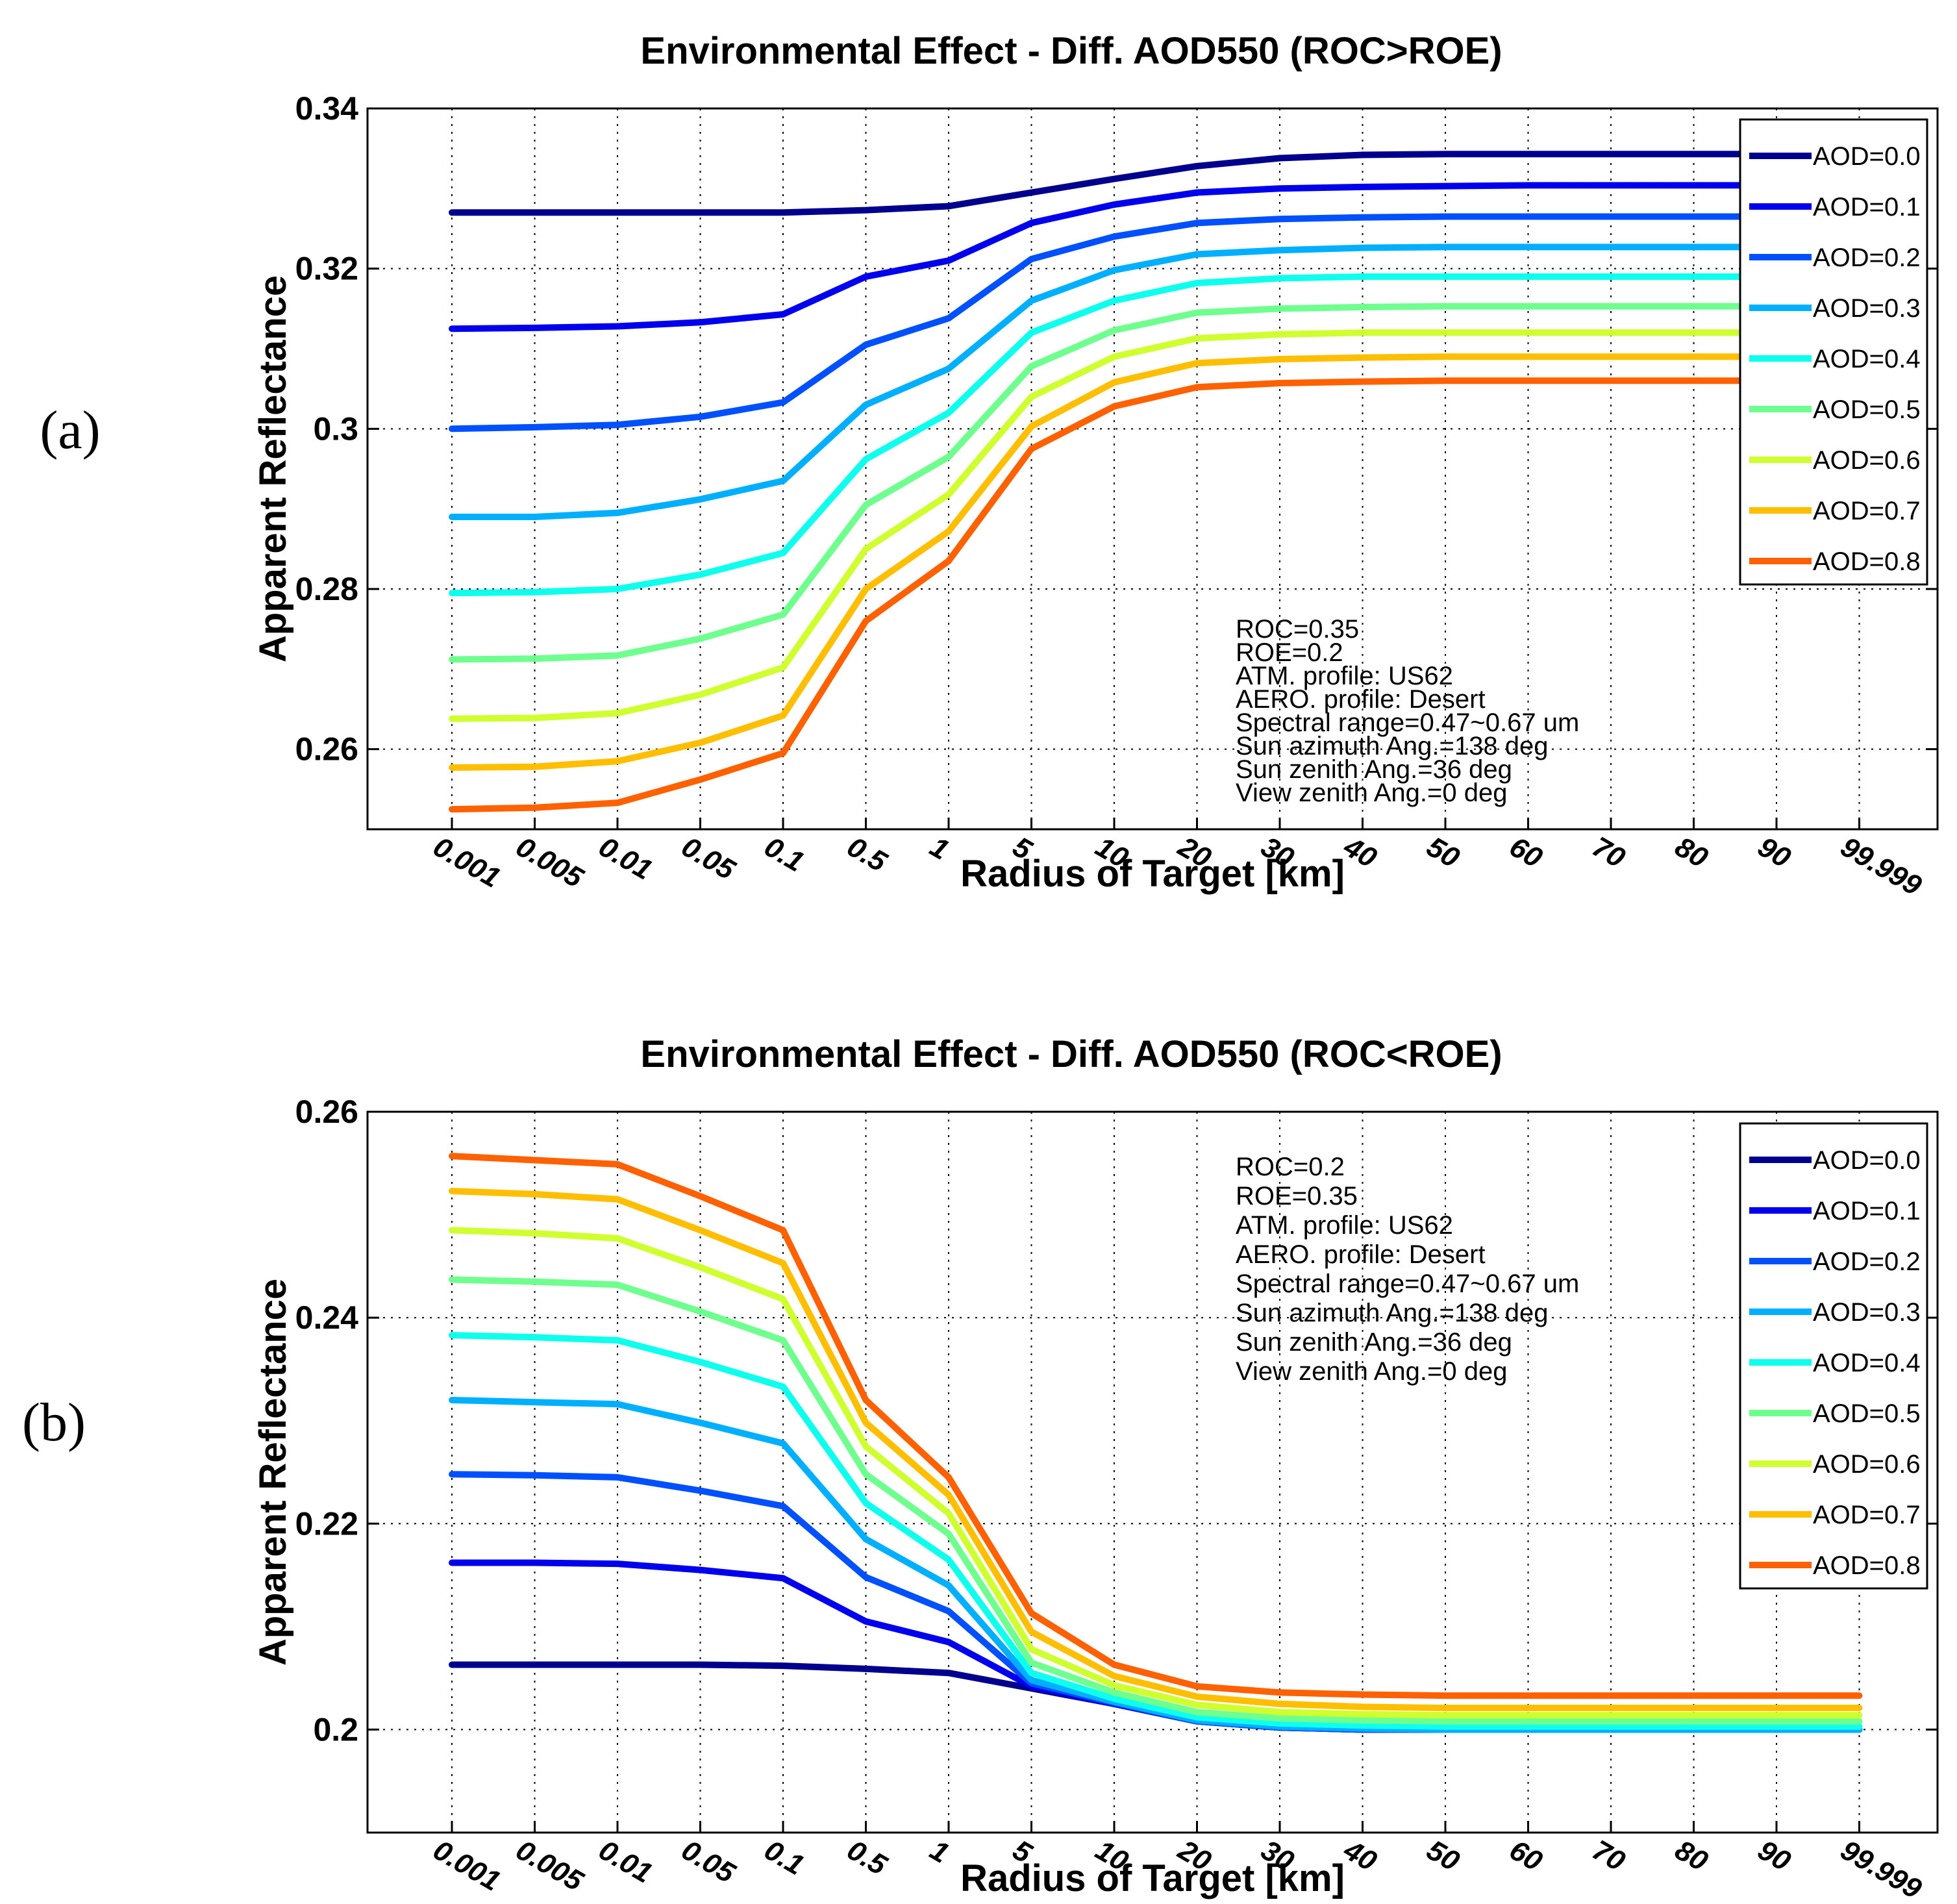 The height and width of the screenshot is (1904, 1957). Describe the element at coordinates (1152, 874) in the screenshot. I see `x-axis-label-a: Radius of Target [km]` at that location.